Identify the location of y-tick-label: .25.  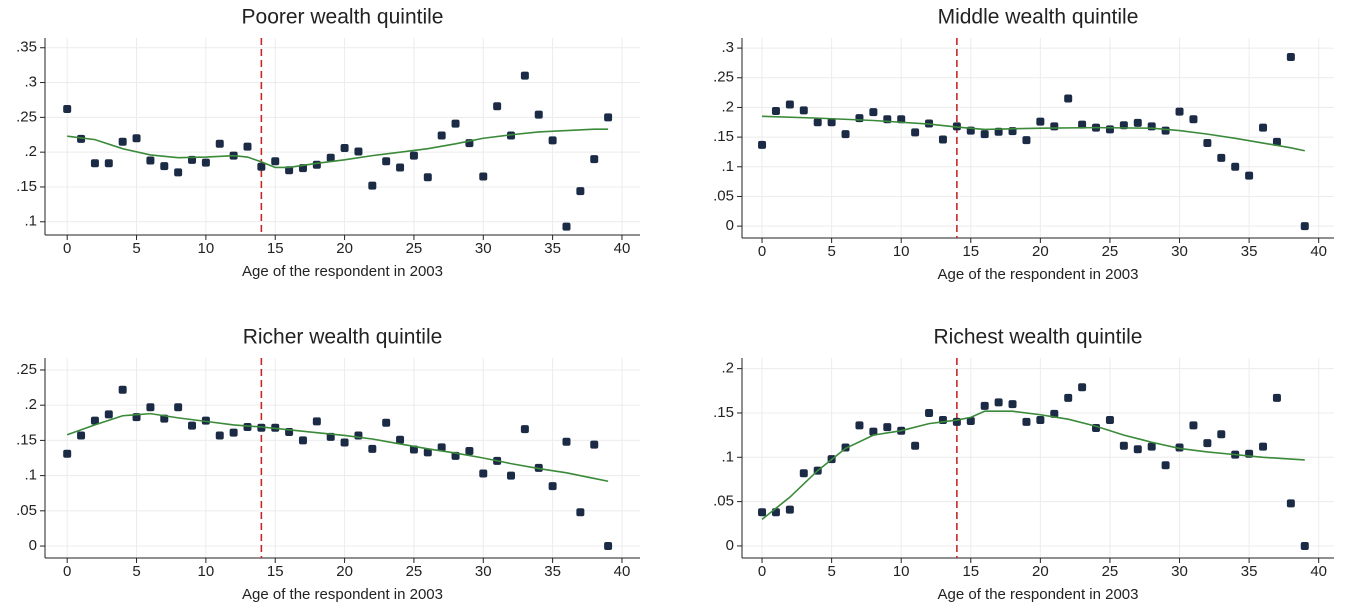
(723, 77).